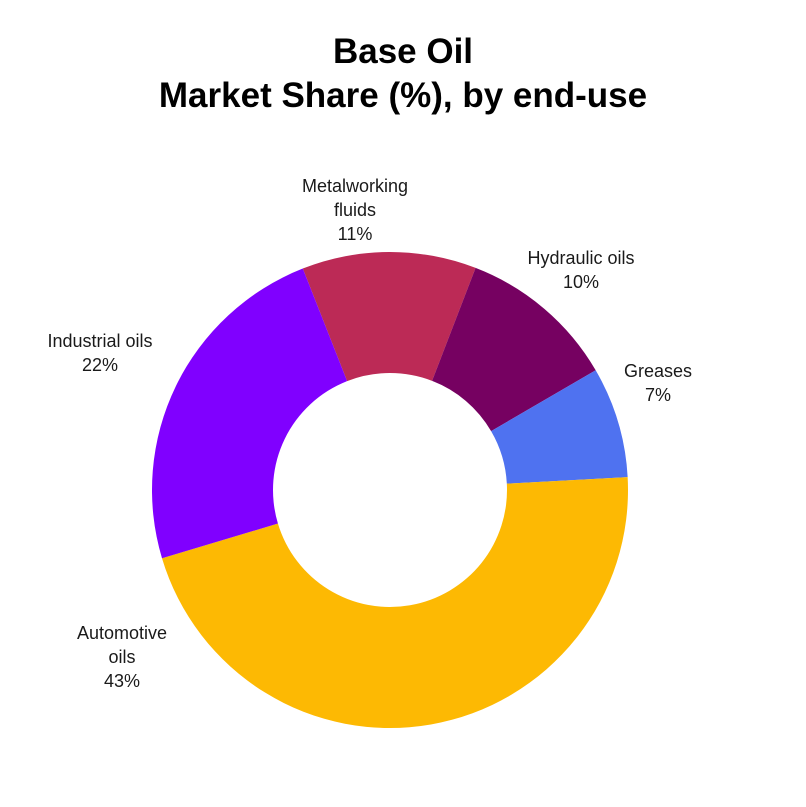 Image resolution: width=806 pixels, height=807 pixels. I want to click on label-value: 43%, so click(122, 681).